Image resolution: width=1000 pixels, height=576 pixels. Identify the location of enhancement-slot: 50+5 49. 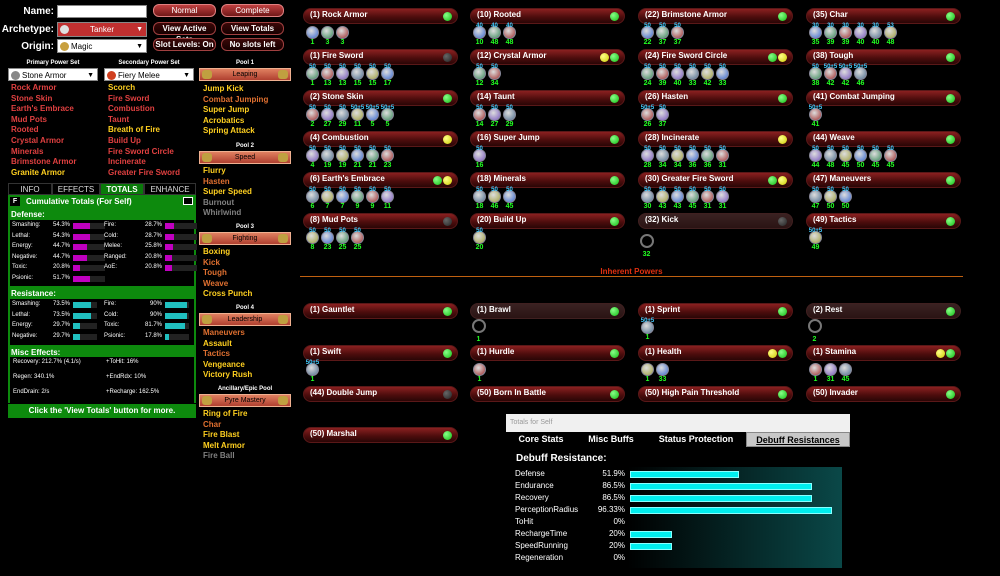
(815, 240).